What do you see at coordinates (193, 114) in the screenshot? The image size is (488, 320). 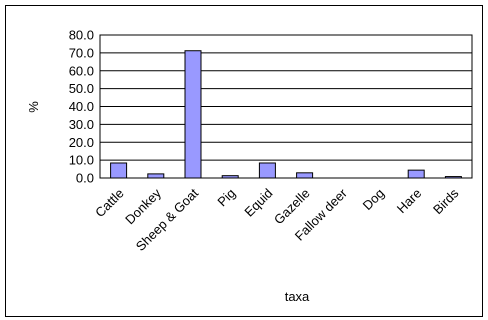 I see `bar-sheep-goat` at bounding box center [193, 114].